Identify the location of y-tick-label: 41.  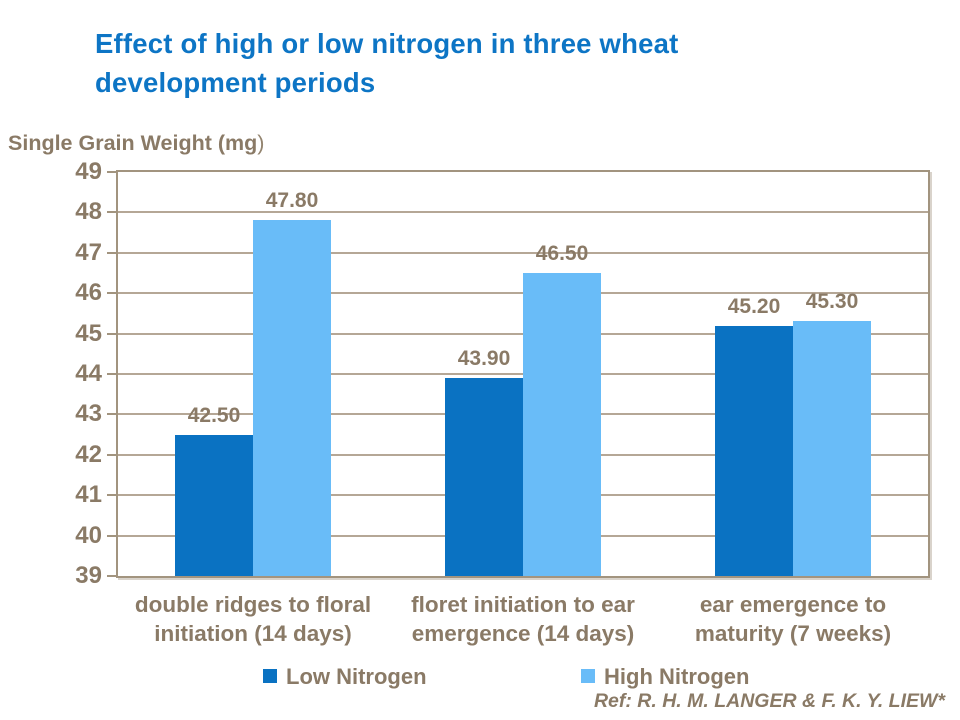
(88, 495).